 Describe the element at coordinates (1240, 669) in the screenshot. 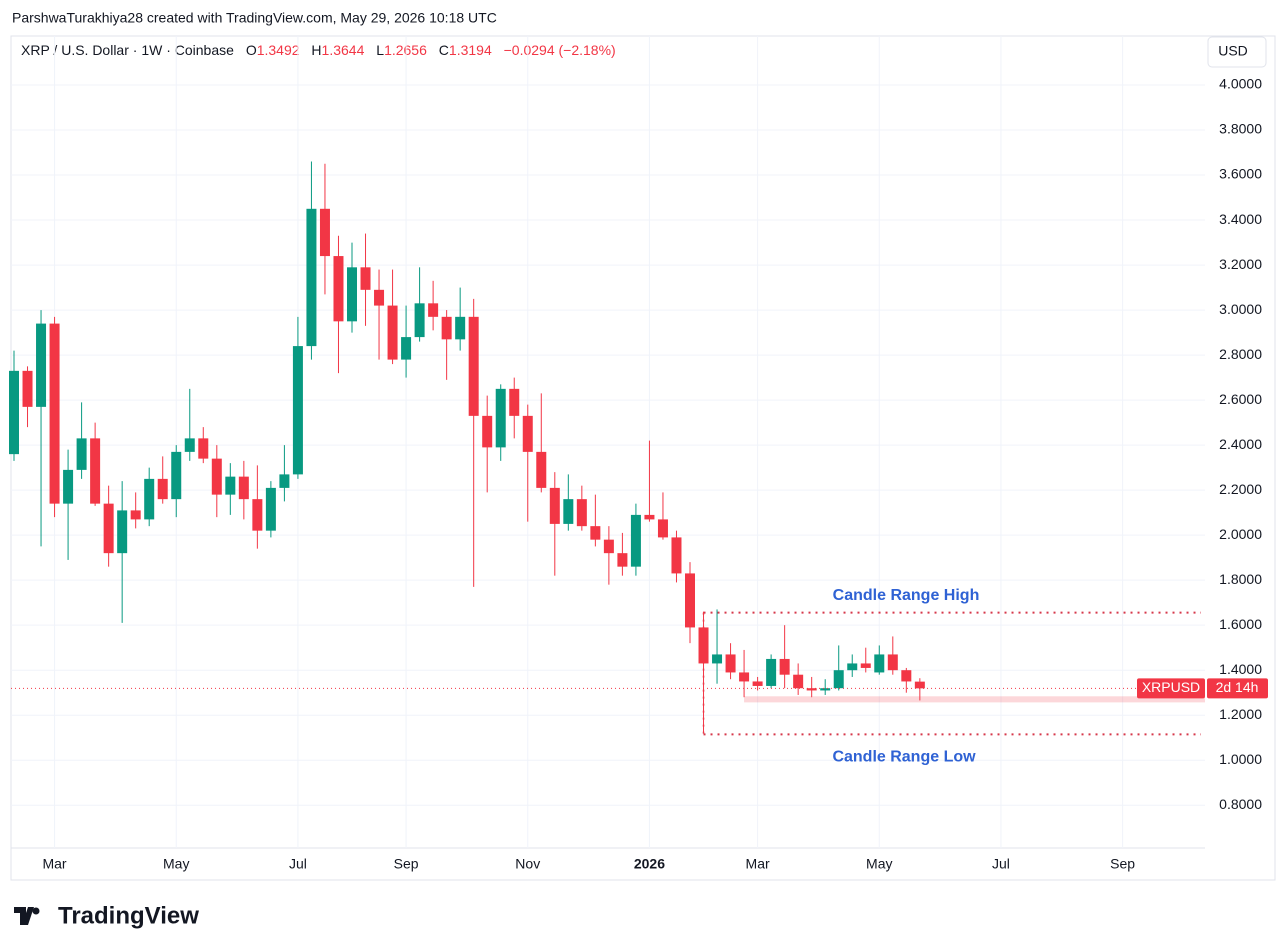

I see `y-tick-label: 1.4000` at that location.